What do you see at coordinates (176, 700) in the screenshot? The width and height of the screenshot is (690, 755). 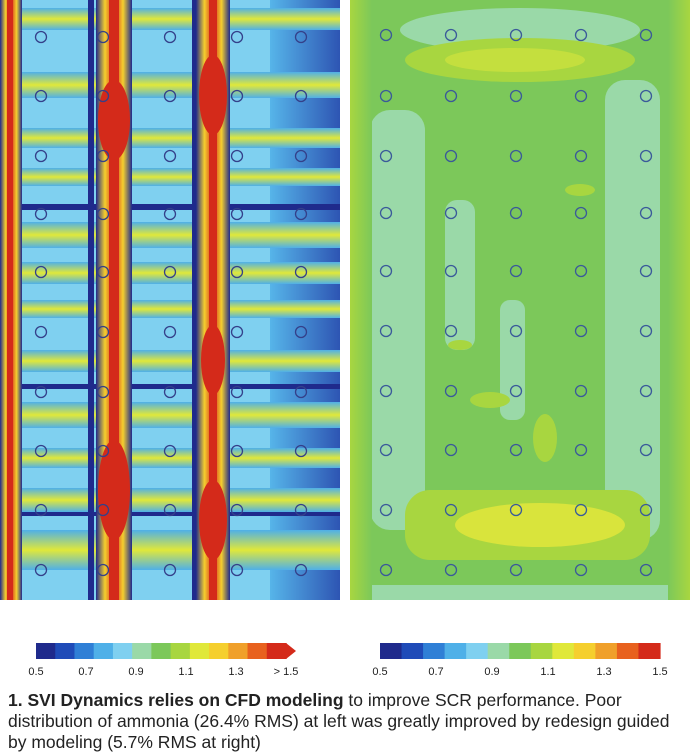 I see `caption-bold: 1. SVI Dynamics relies on CFD modeling` at bounding box center [176, 700].